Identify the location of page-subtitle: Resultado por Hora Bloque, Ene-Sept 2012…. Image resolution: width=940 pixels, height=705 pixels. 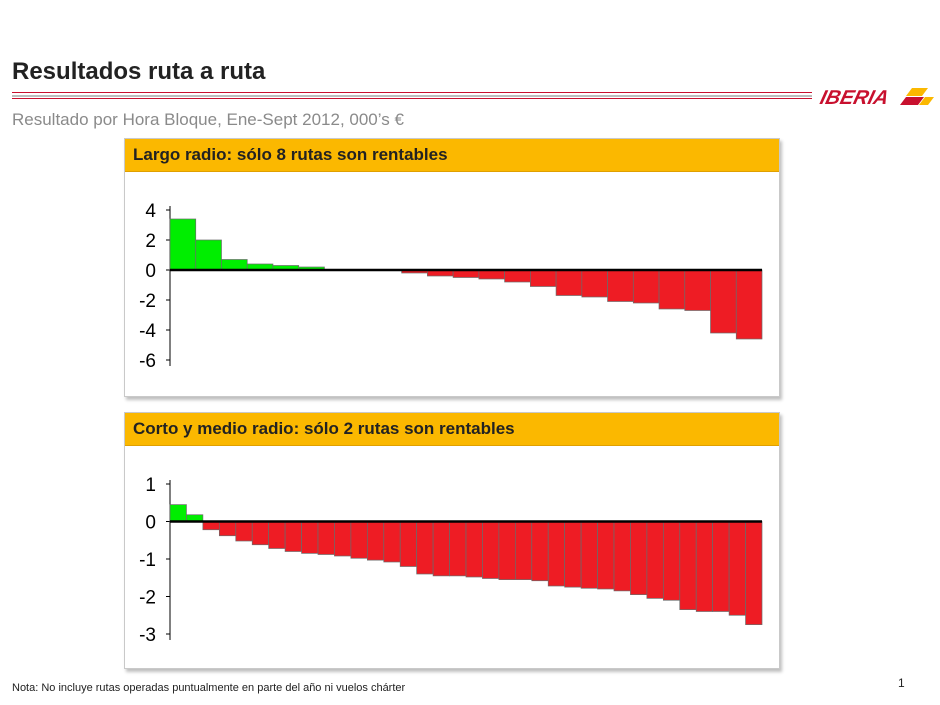
(208, 119).